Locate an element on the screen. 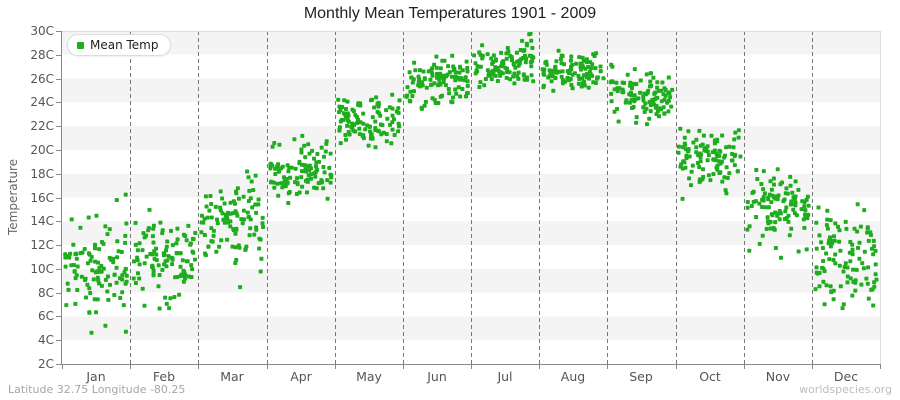  x-tick-label: Mar is located at coordinates (232, 376).